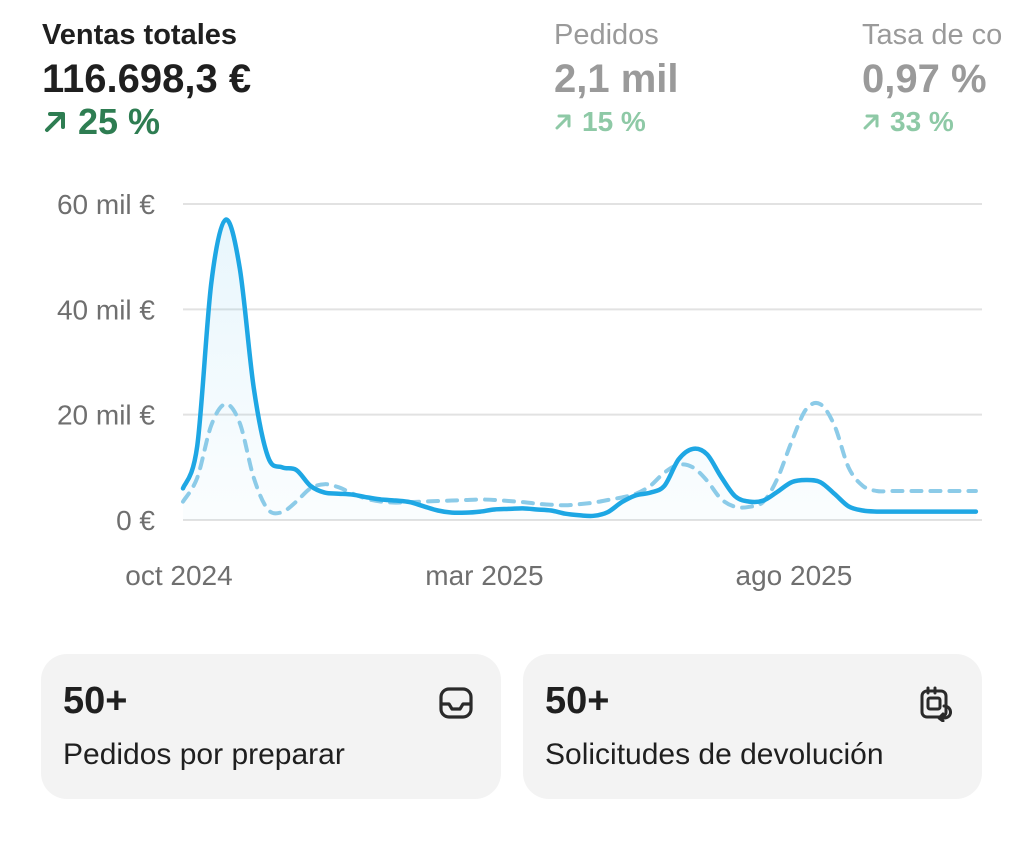  I want to click on metric-value: 2,1 mil, so click(616, 79).